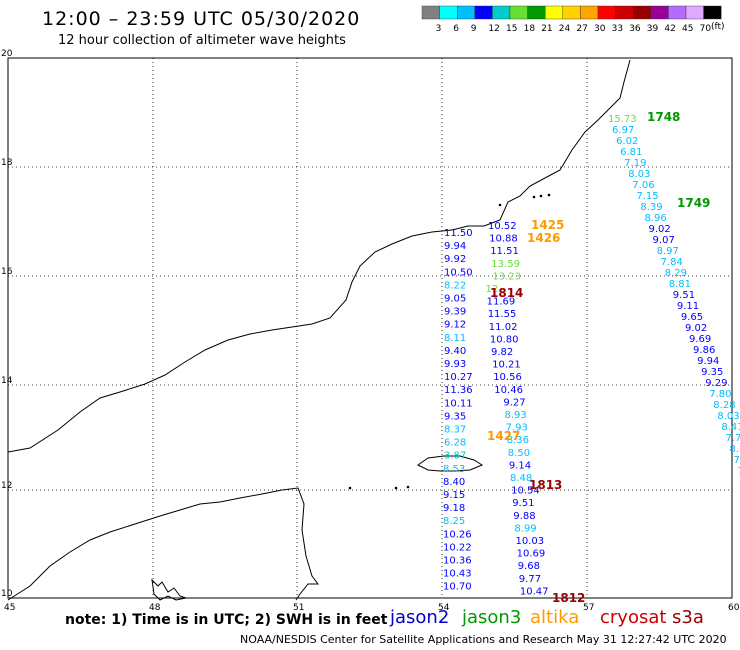  What do you see at coordinates (502, 314) in the screenshot?
I see `wave-height-label: 11.55` at bounding box center [502, 314].